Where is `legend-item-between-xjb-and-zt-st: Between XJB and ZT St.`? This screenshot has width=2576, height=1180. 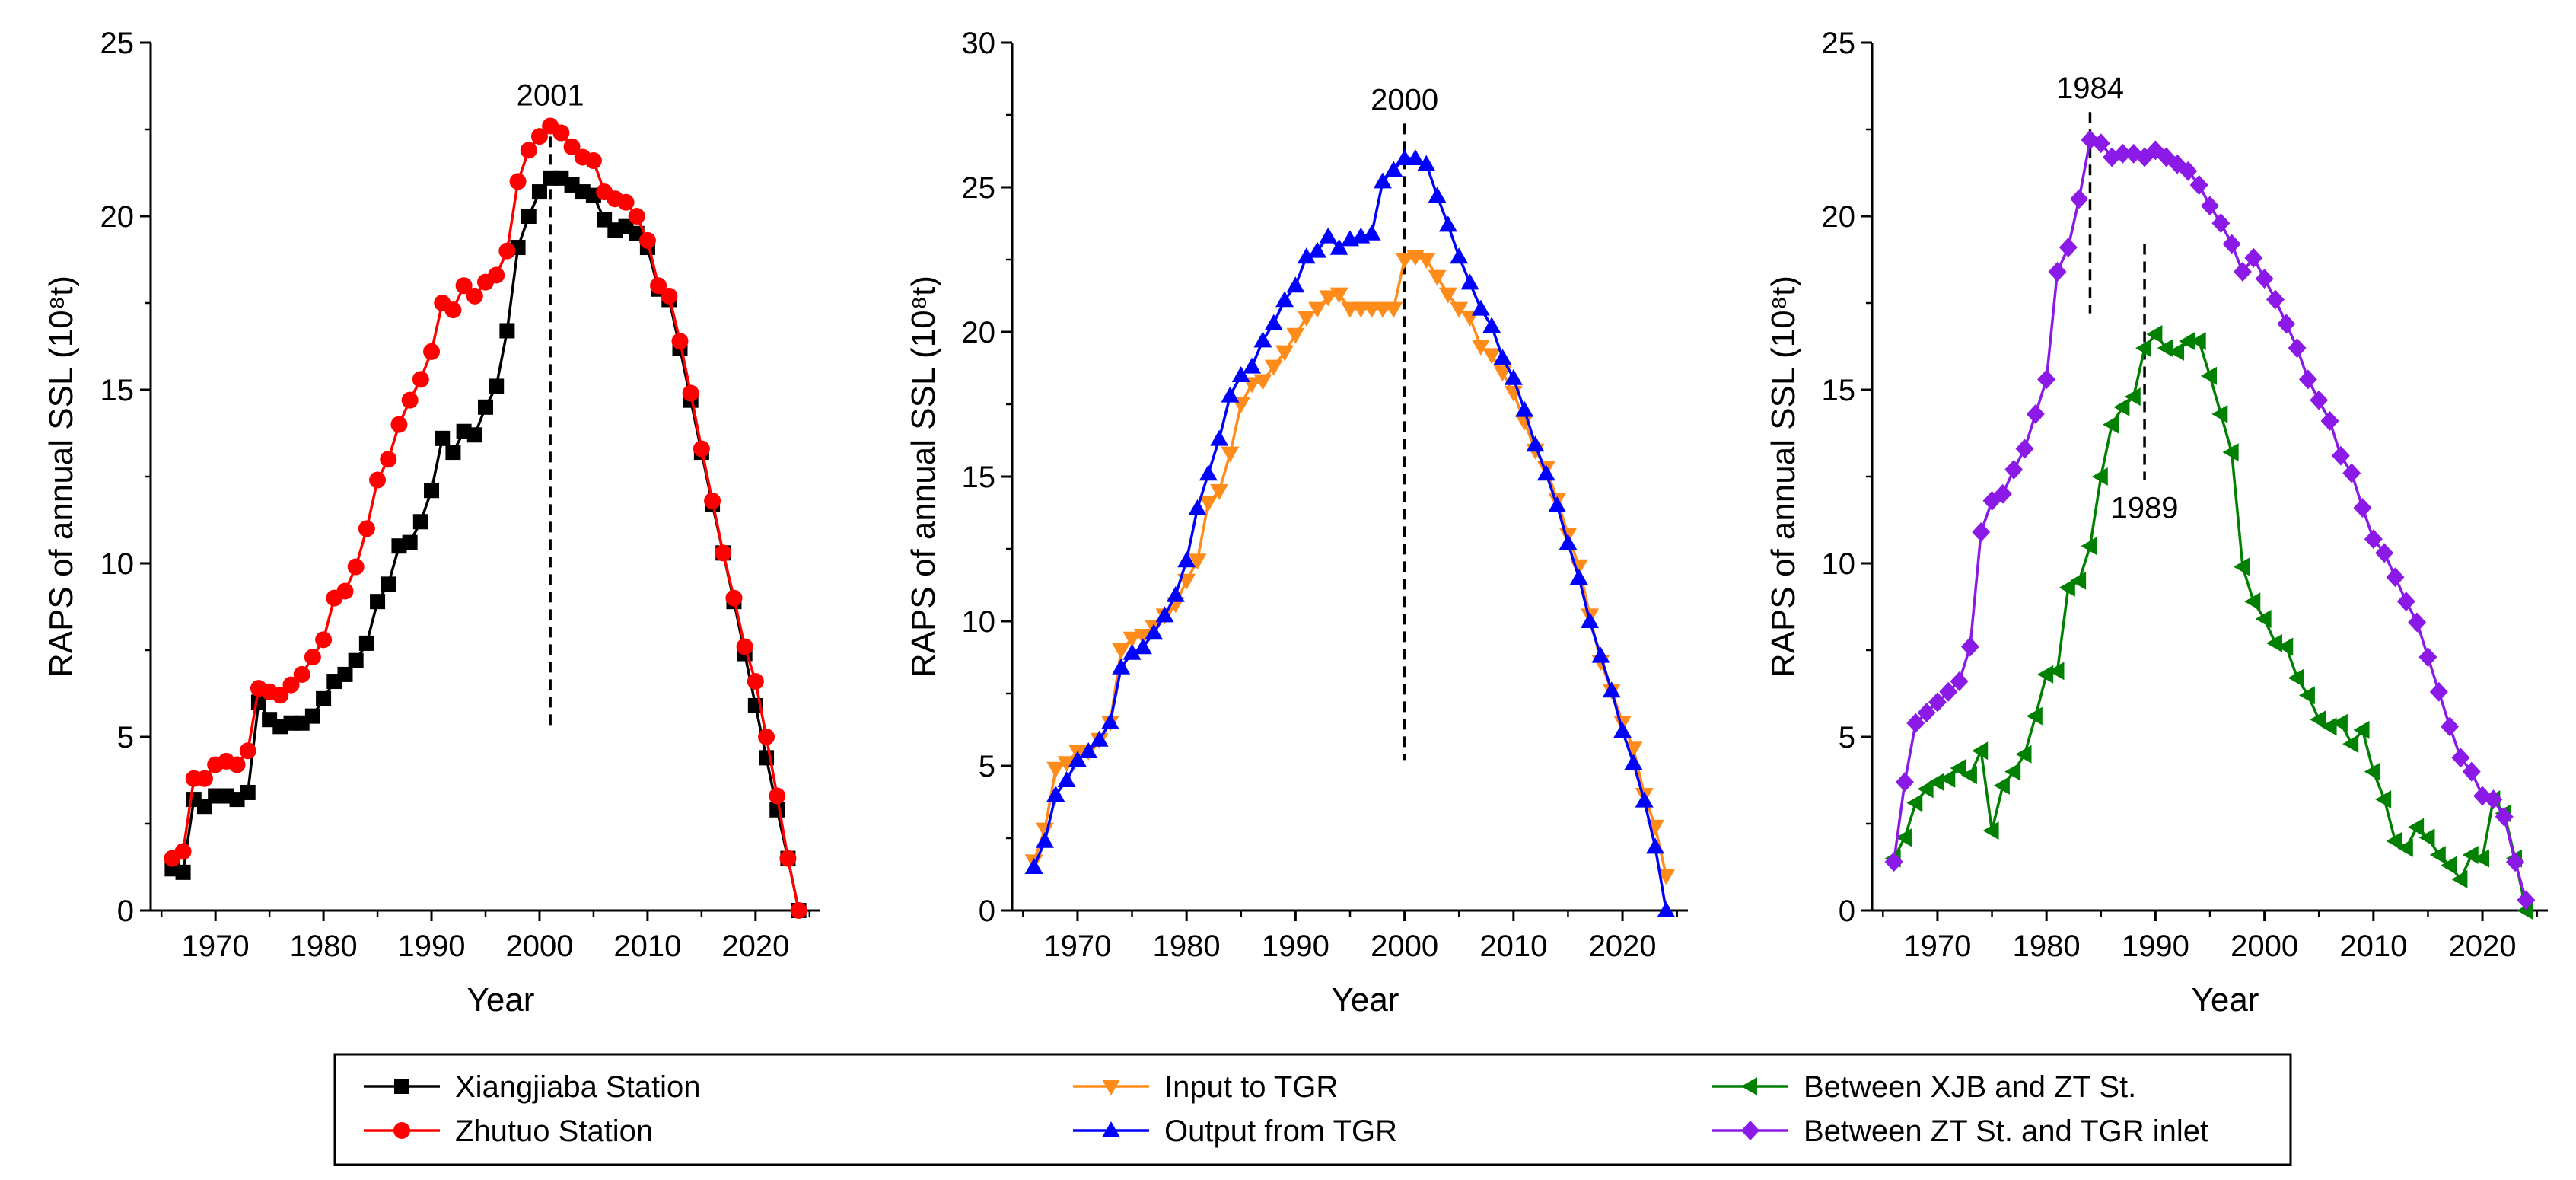 legend-item-between-xjb-and-zt-st: Between XJB and ZT St. is located at coordinates (1924, 1087).